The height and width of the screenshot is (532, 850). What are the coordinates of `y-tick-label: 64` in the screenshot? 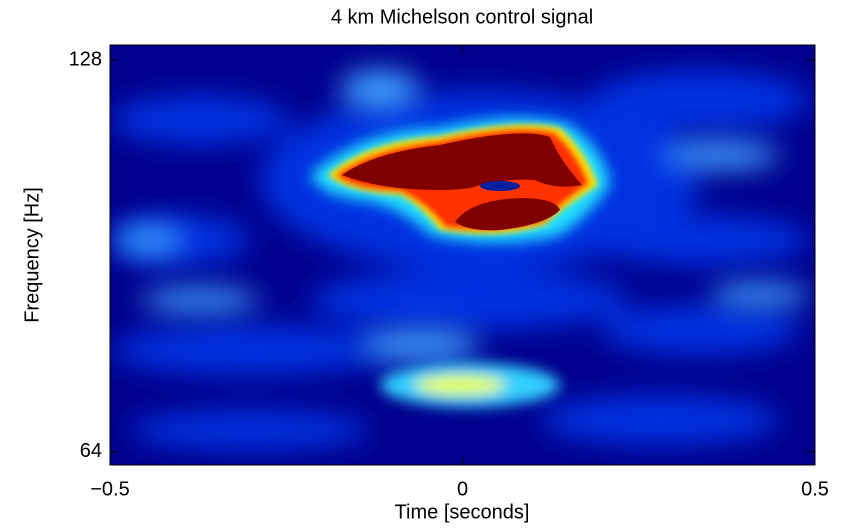 It's located at (91, 451).